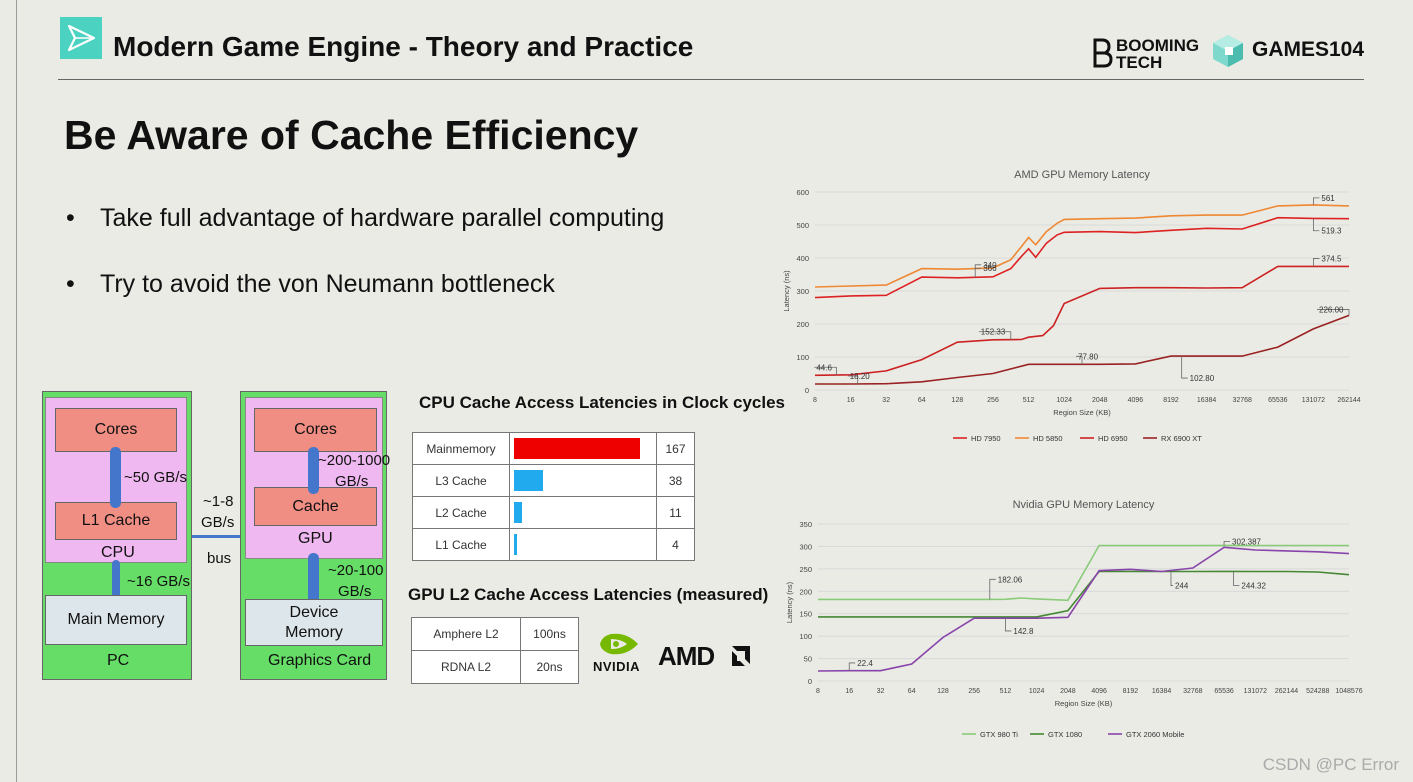  I want to click on annotation-label: 22.4, so click(865, 663).